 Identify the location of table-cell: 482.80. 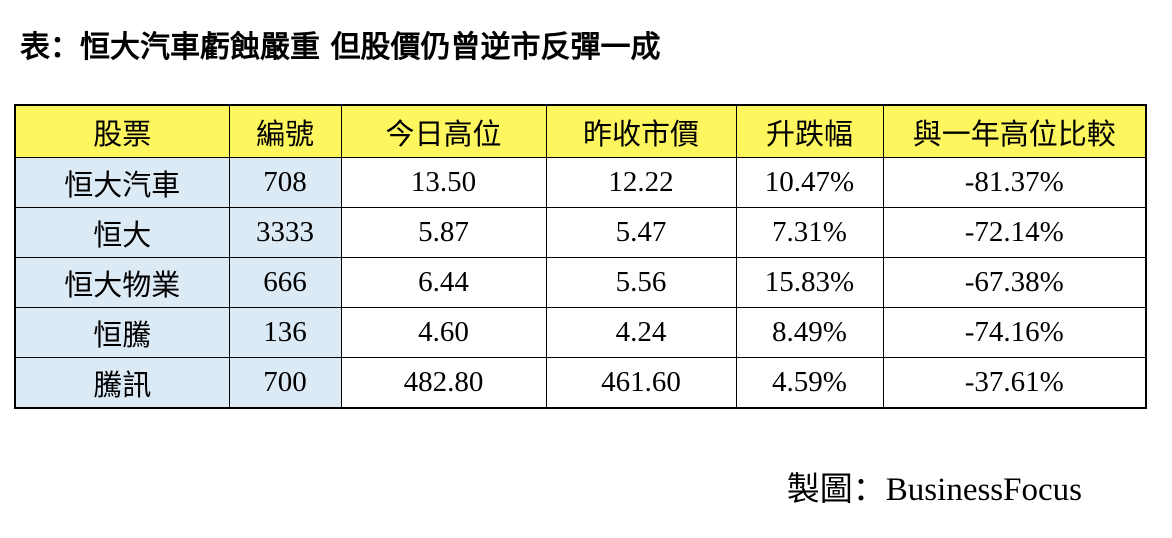
(443, 383).